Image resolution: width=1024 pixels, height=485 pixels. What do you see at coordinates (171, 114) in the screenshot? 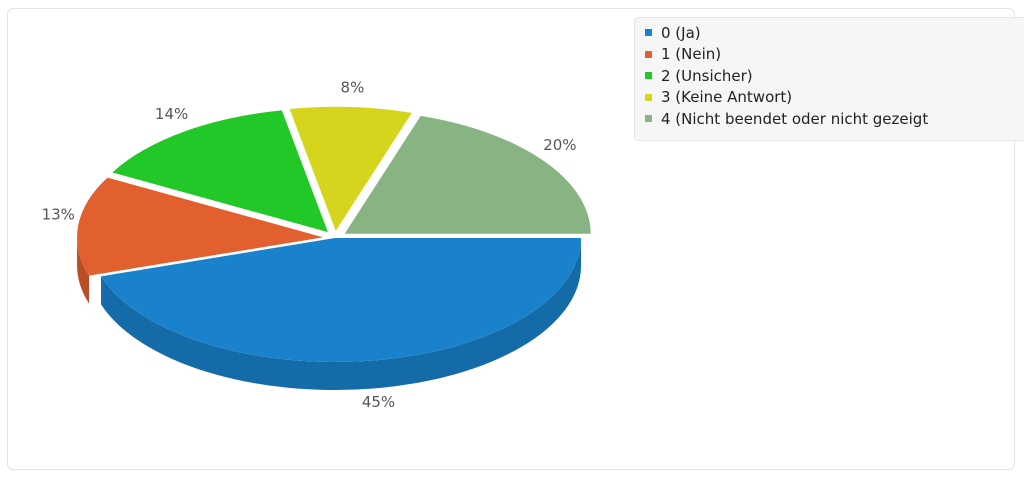
I see `data-label: 14%` at bounding box center [171, 114].